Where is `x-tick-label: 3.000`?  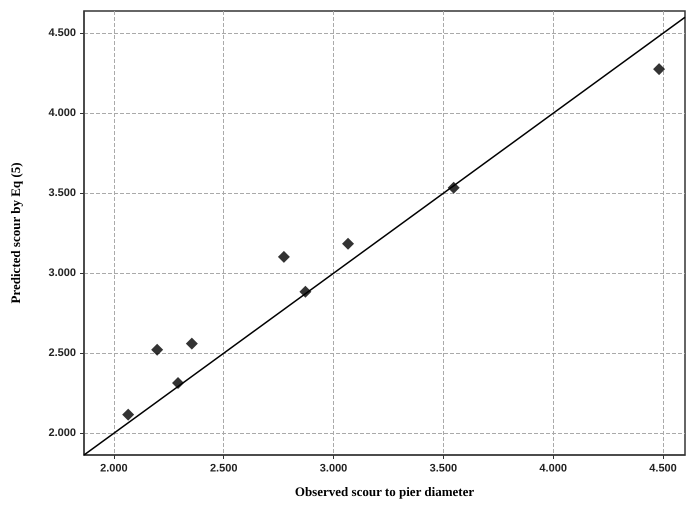
x-tick-label: 3.000 is located at coordinates (334, 468).